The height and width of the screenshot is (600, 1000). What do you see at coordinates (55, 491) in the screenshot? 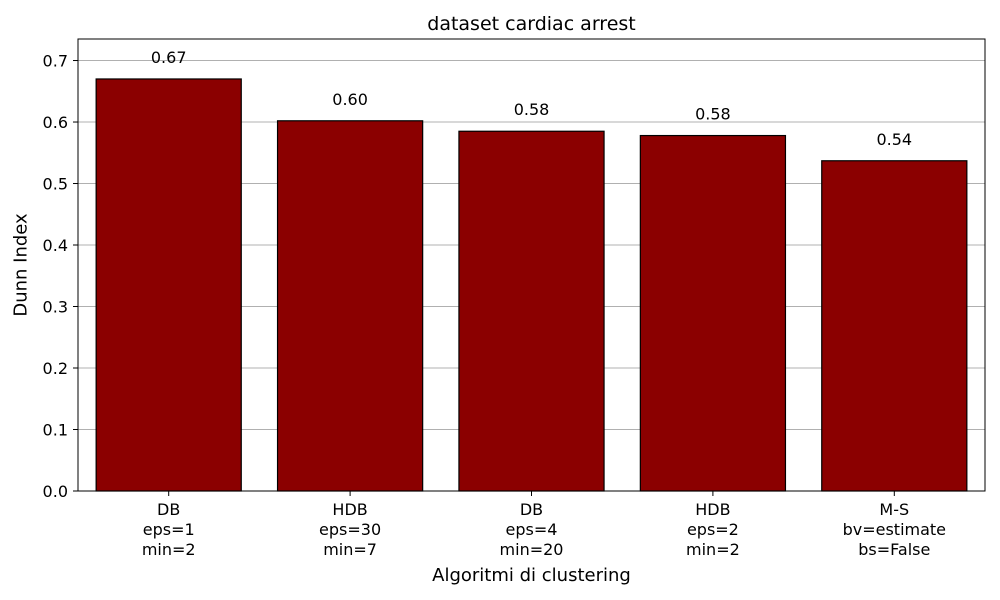
I see `y-tick-label: 0.0` at bounding box center [55, 491].